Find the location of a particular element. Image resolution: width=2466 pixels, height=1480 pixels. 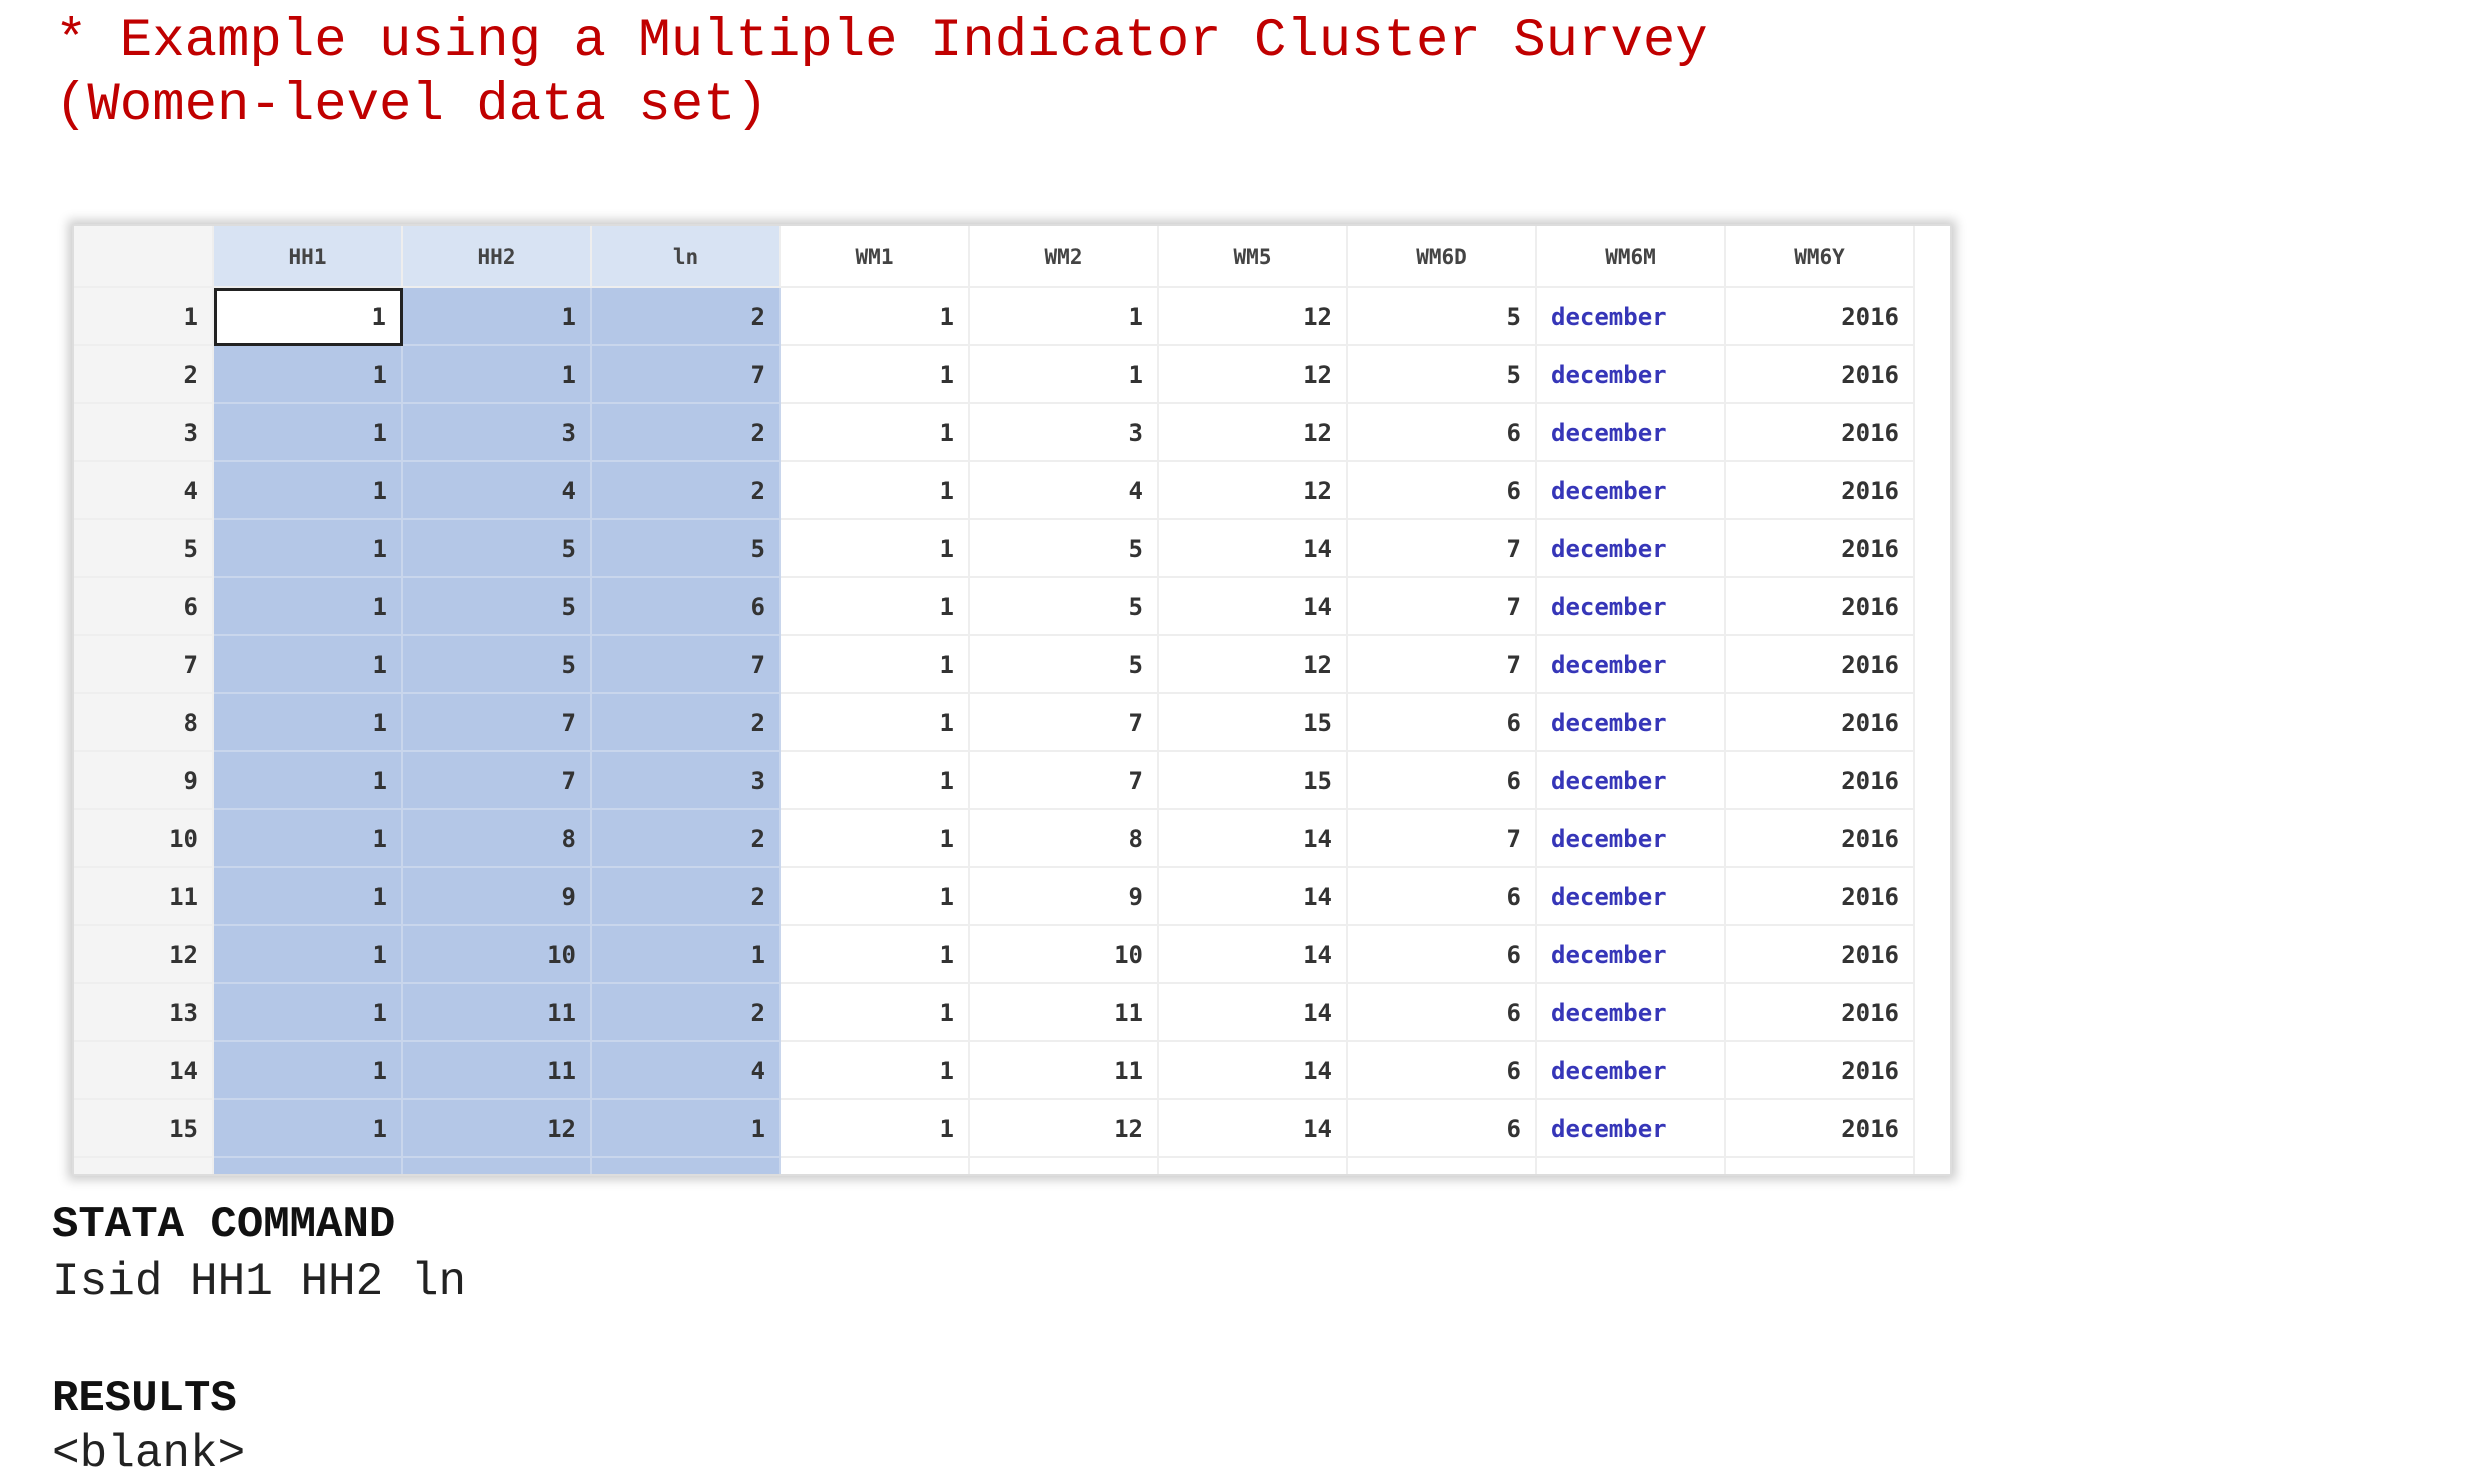

row-number: 2 is located at coordinates (144, 375).